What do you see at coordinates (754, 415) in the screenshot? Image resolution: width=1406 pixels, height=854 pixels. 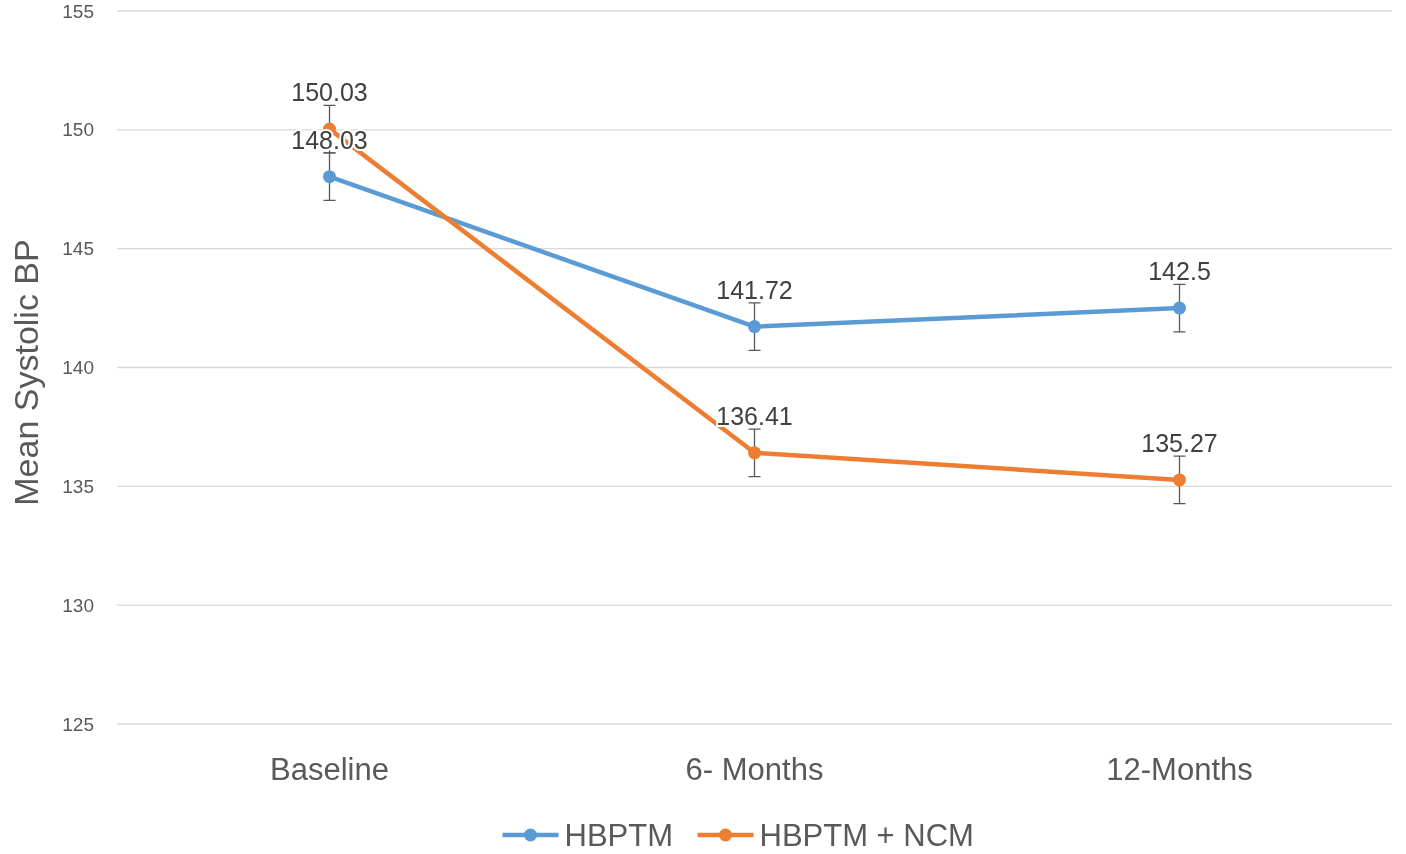 I see `data-label: 136.41` at bounding box center [754, 415].